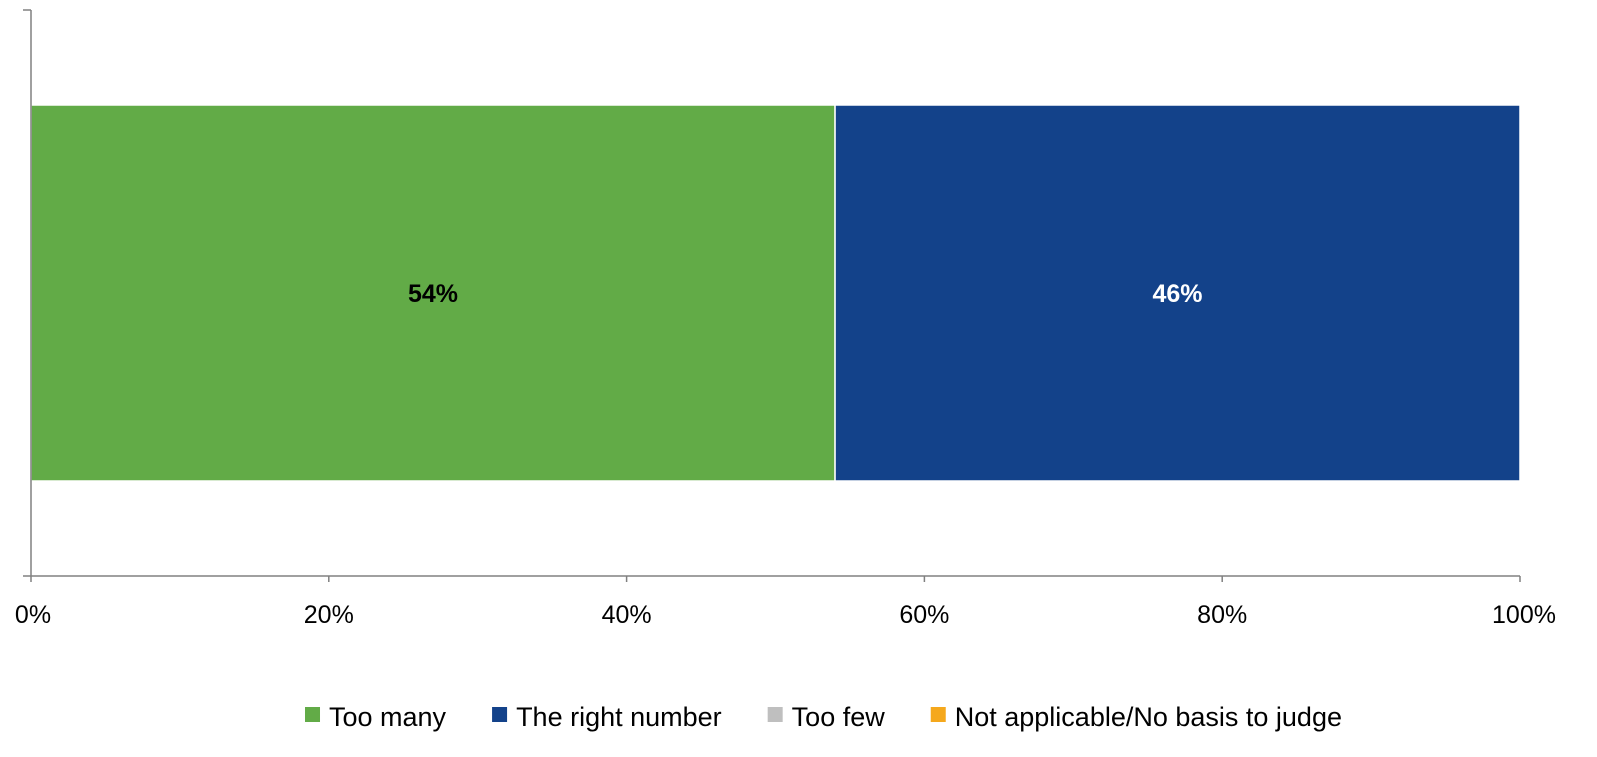 This screenshot has width=1597, height=757. I want to click on legend-item-1: The right number, so click(607, 717).